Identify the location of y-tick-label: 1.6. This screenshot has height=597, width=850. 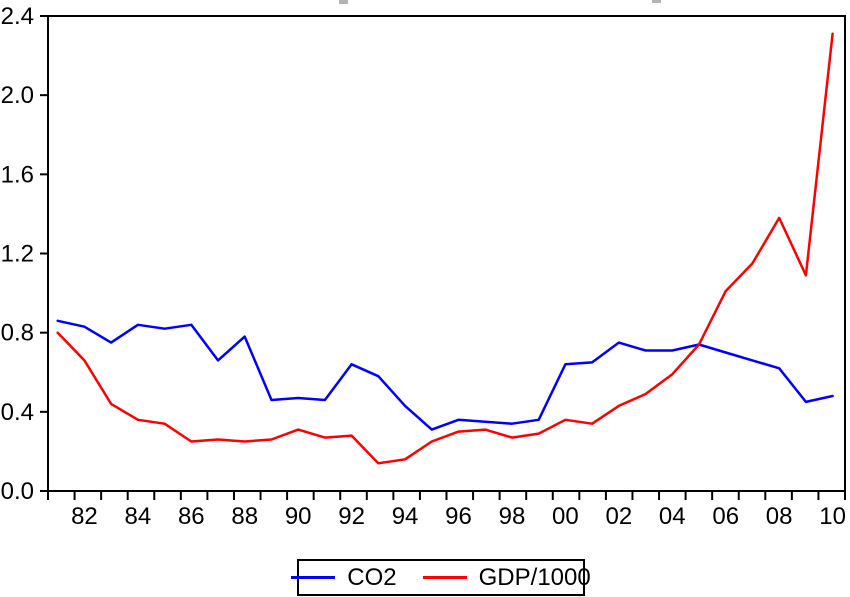
(17, 174).